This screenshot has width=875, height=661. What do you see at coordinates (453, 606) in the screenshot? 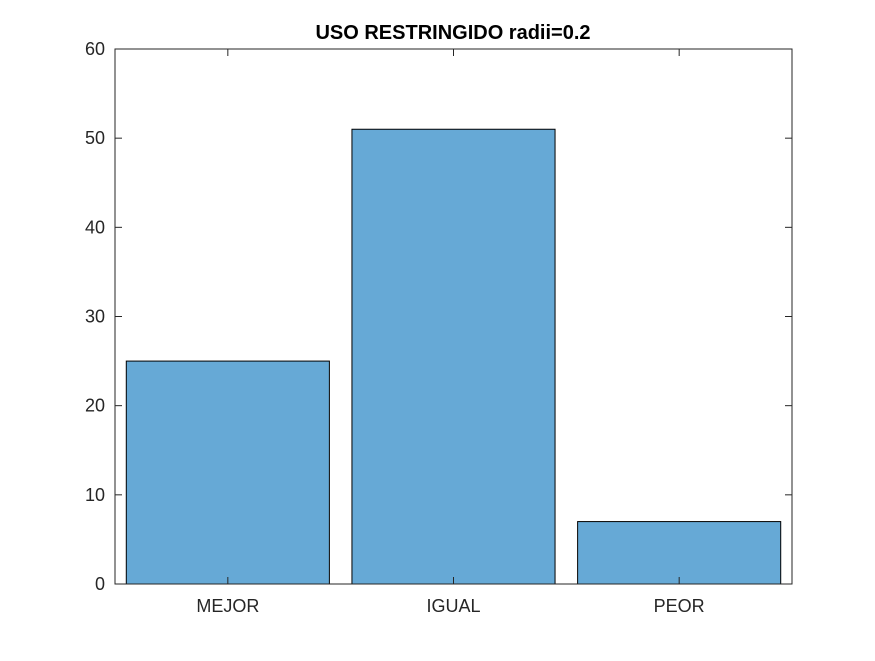
I see `x-tick-label-igual: IGUAL` at bounding box center [453, 606].